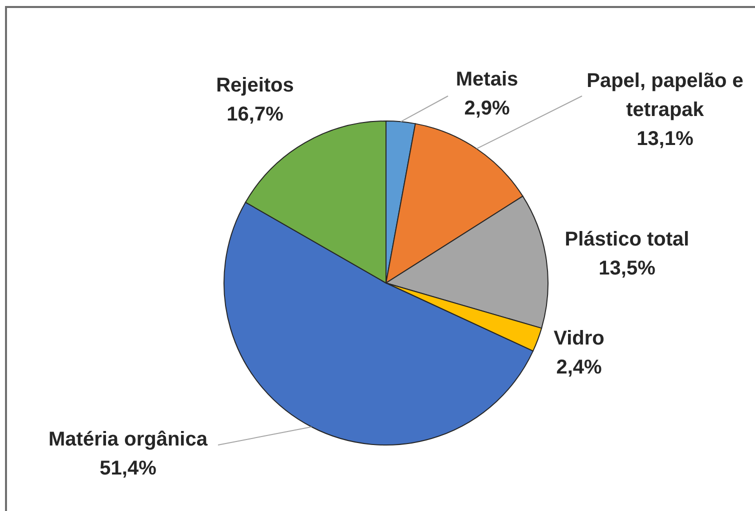 The height and width of the screenshot is (511, 755). Describe the element at coordinates (579, 339) in the screenshot. I see `slice-label: Vidro` at that location.